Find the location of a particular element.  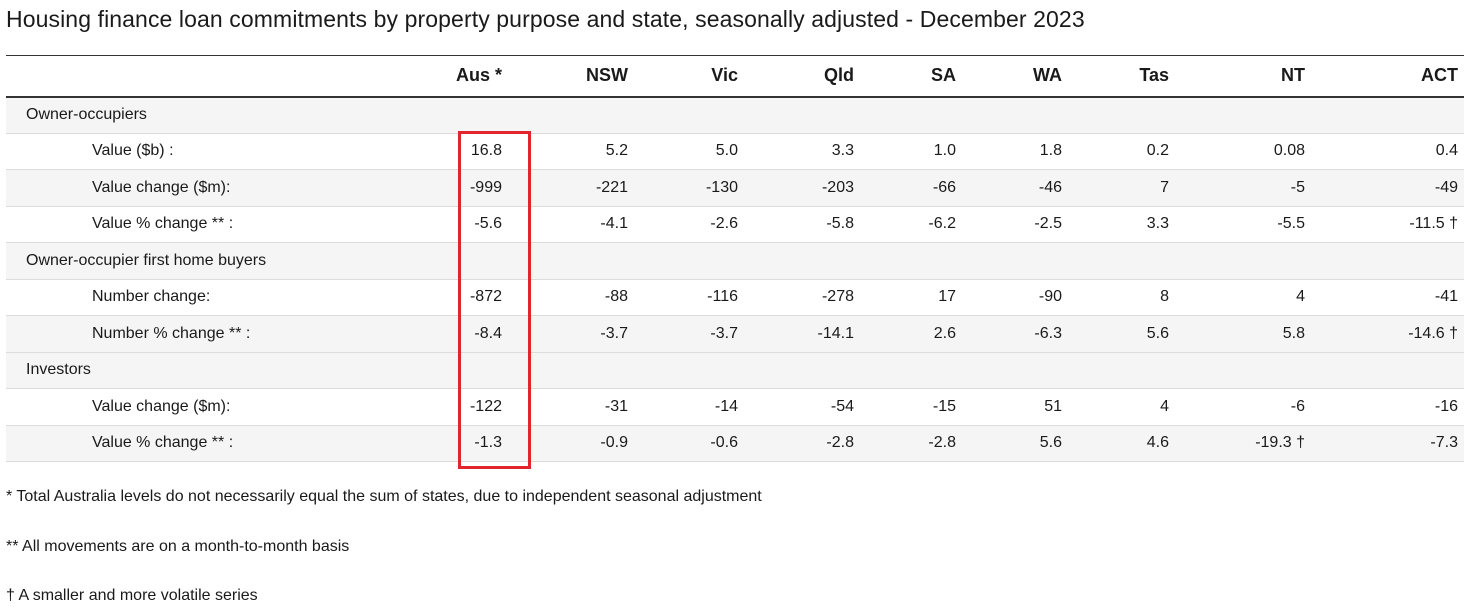

value-cell: 51 is located at coordinates (1015, 407).